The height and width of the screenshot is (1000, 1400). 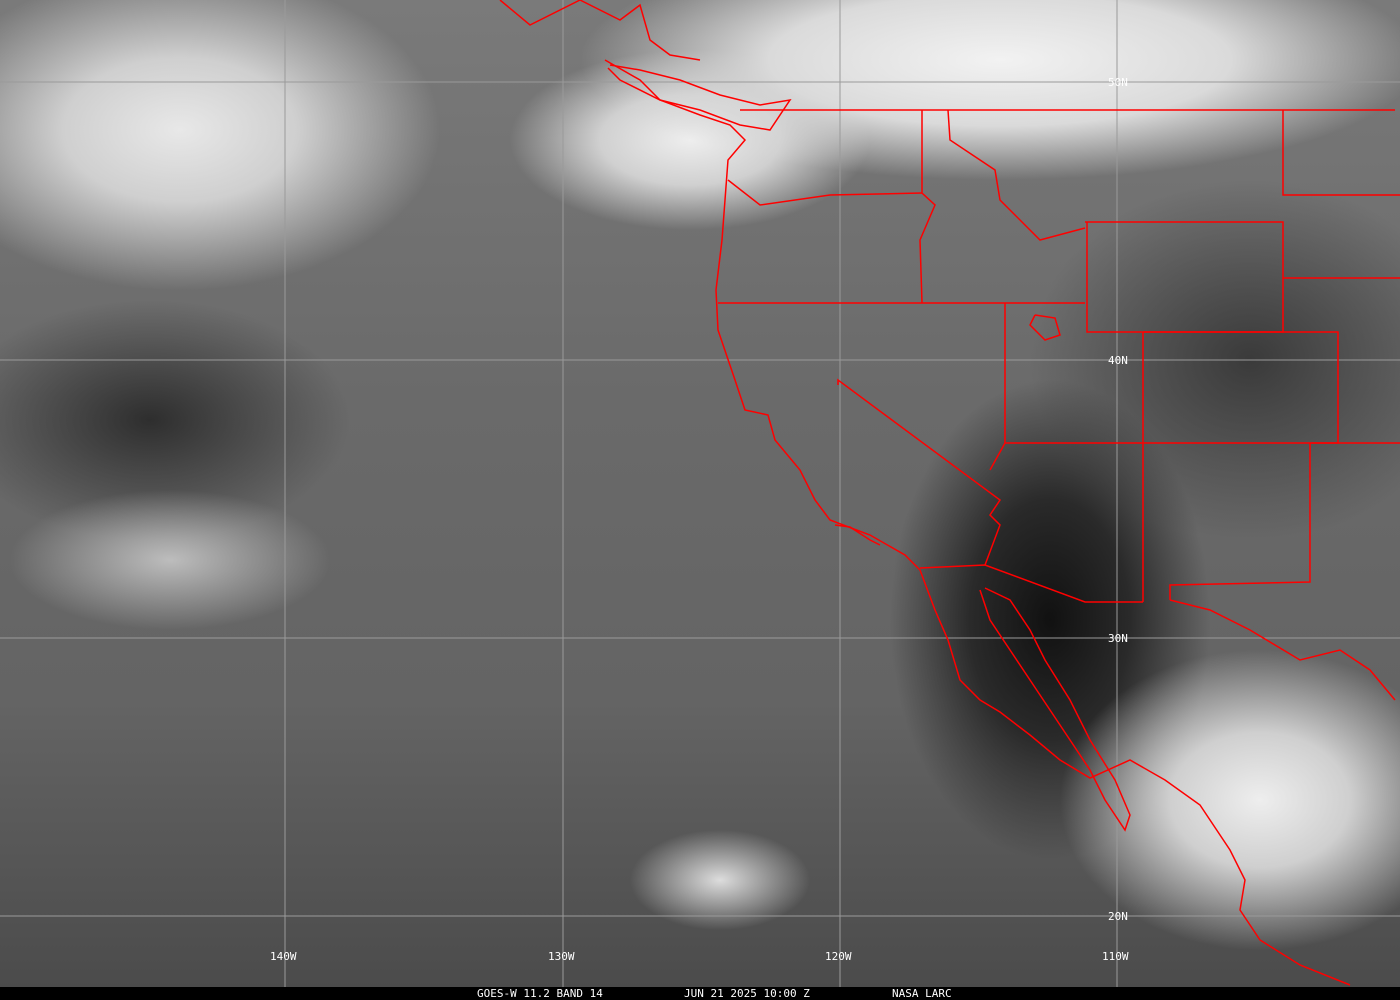 I want to click on lat-label-50n: 50N, so click(x=1118, y=82).